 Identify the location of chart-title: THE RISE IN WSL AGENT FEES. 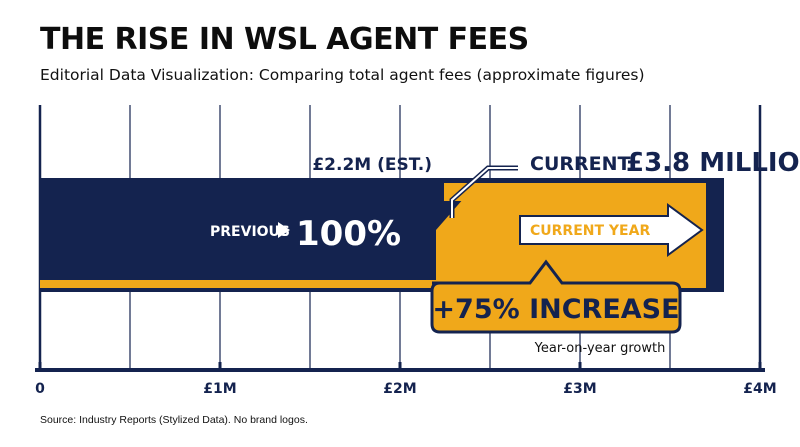
(284, 39).